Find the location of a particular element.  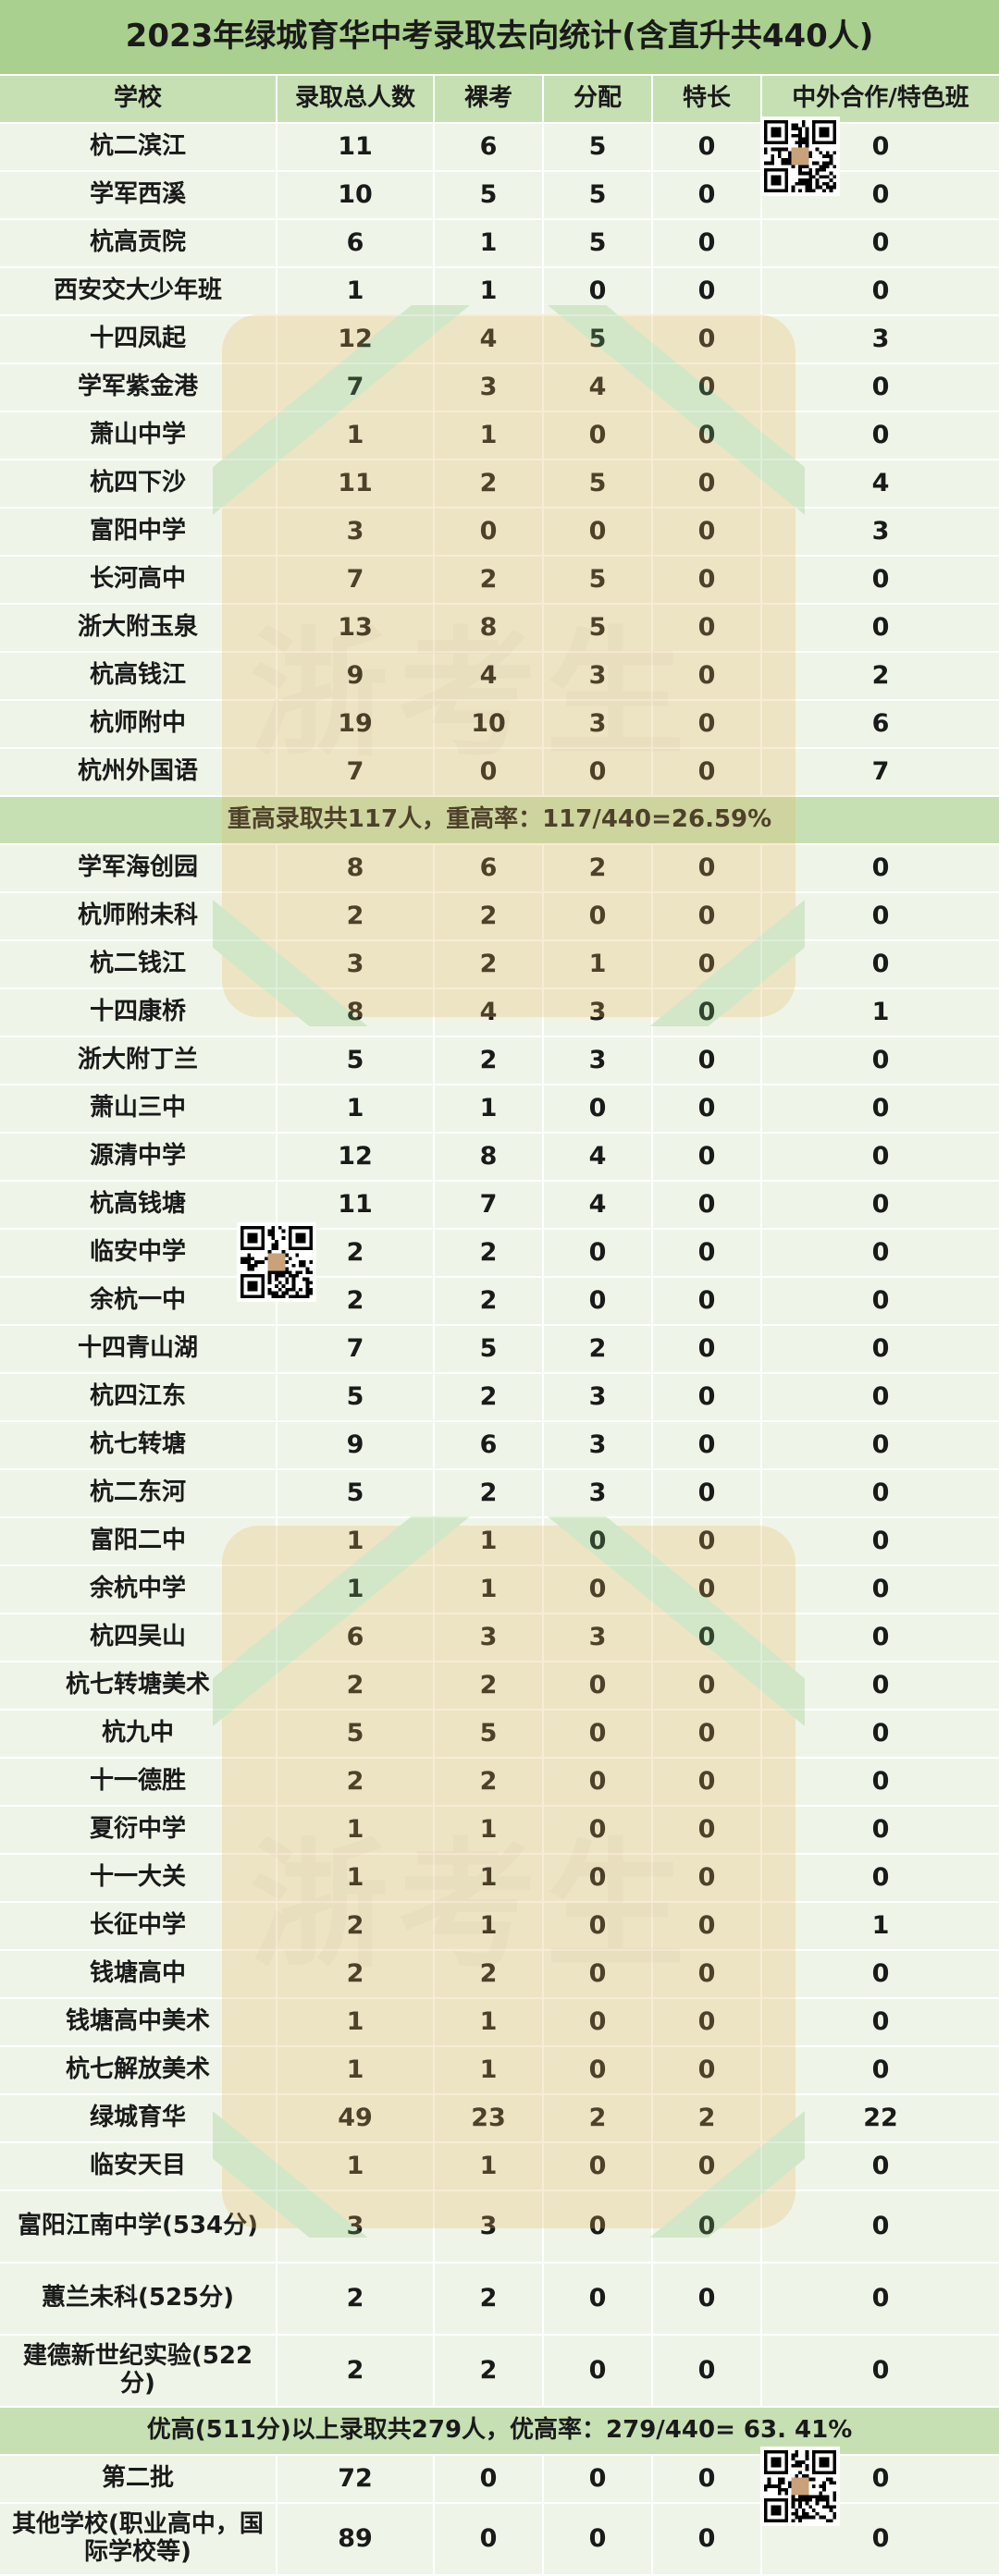

school-name: 富阳中学 is located at coordinates (139, 532).